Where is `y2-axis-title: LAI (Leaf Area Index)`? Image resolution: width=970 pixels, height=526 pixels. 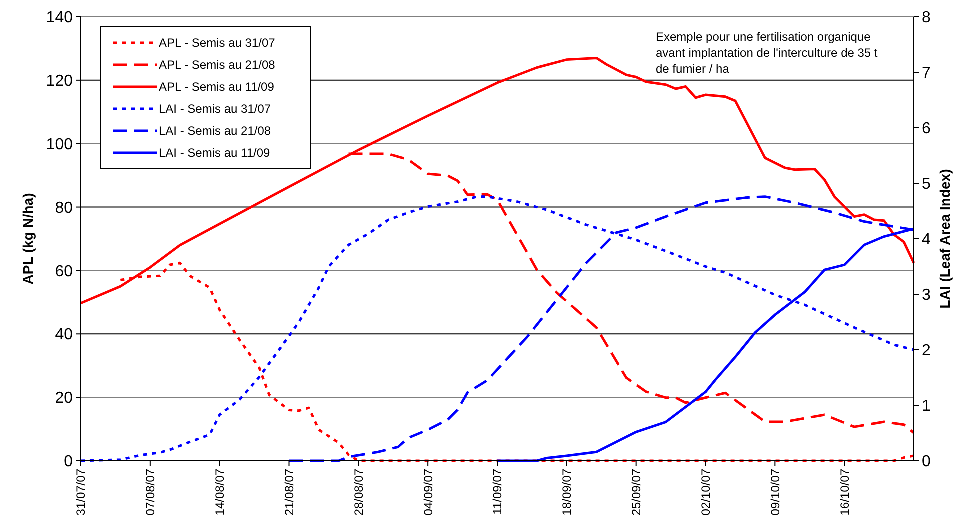
y2-axis-title: LAI (Leaf Area Index) is located at coordinates (945, 239).